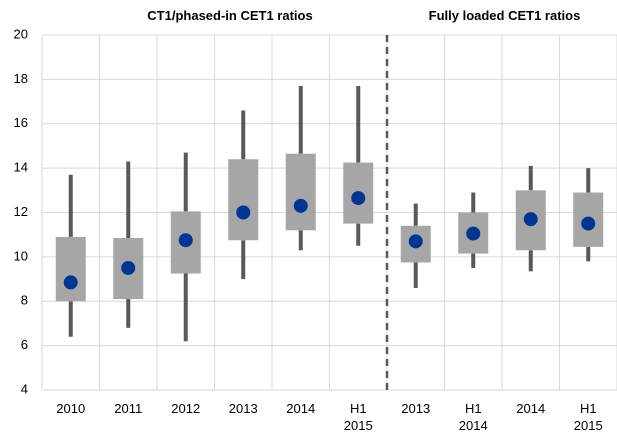 The width and height of the screenshot is (617, 434). Describe the element at coordinates (24, 344) in the screenshot. I see `y-tick-label: 6` at that location.